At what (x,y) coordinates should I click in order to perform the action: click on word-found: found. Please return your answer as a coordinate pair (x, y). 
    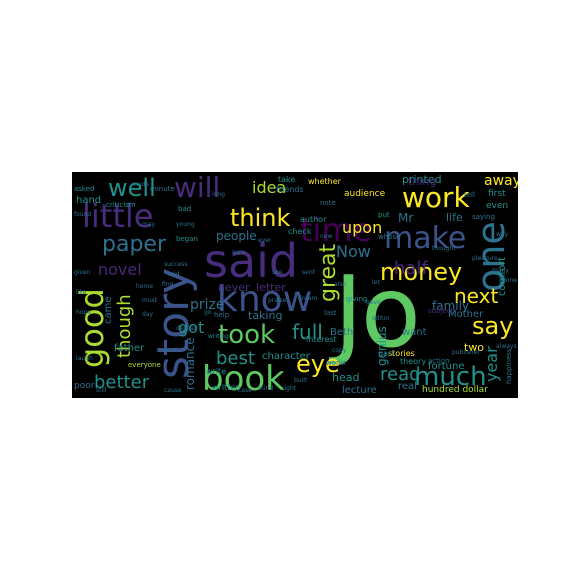
    Looking at the image, I should click on (83, 214).